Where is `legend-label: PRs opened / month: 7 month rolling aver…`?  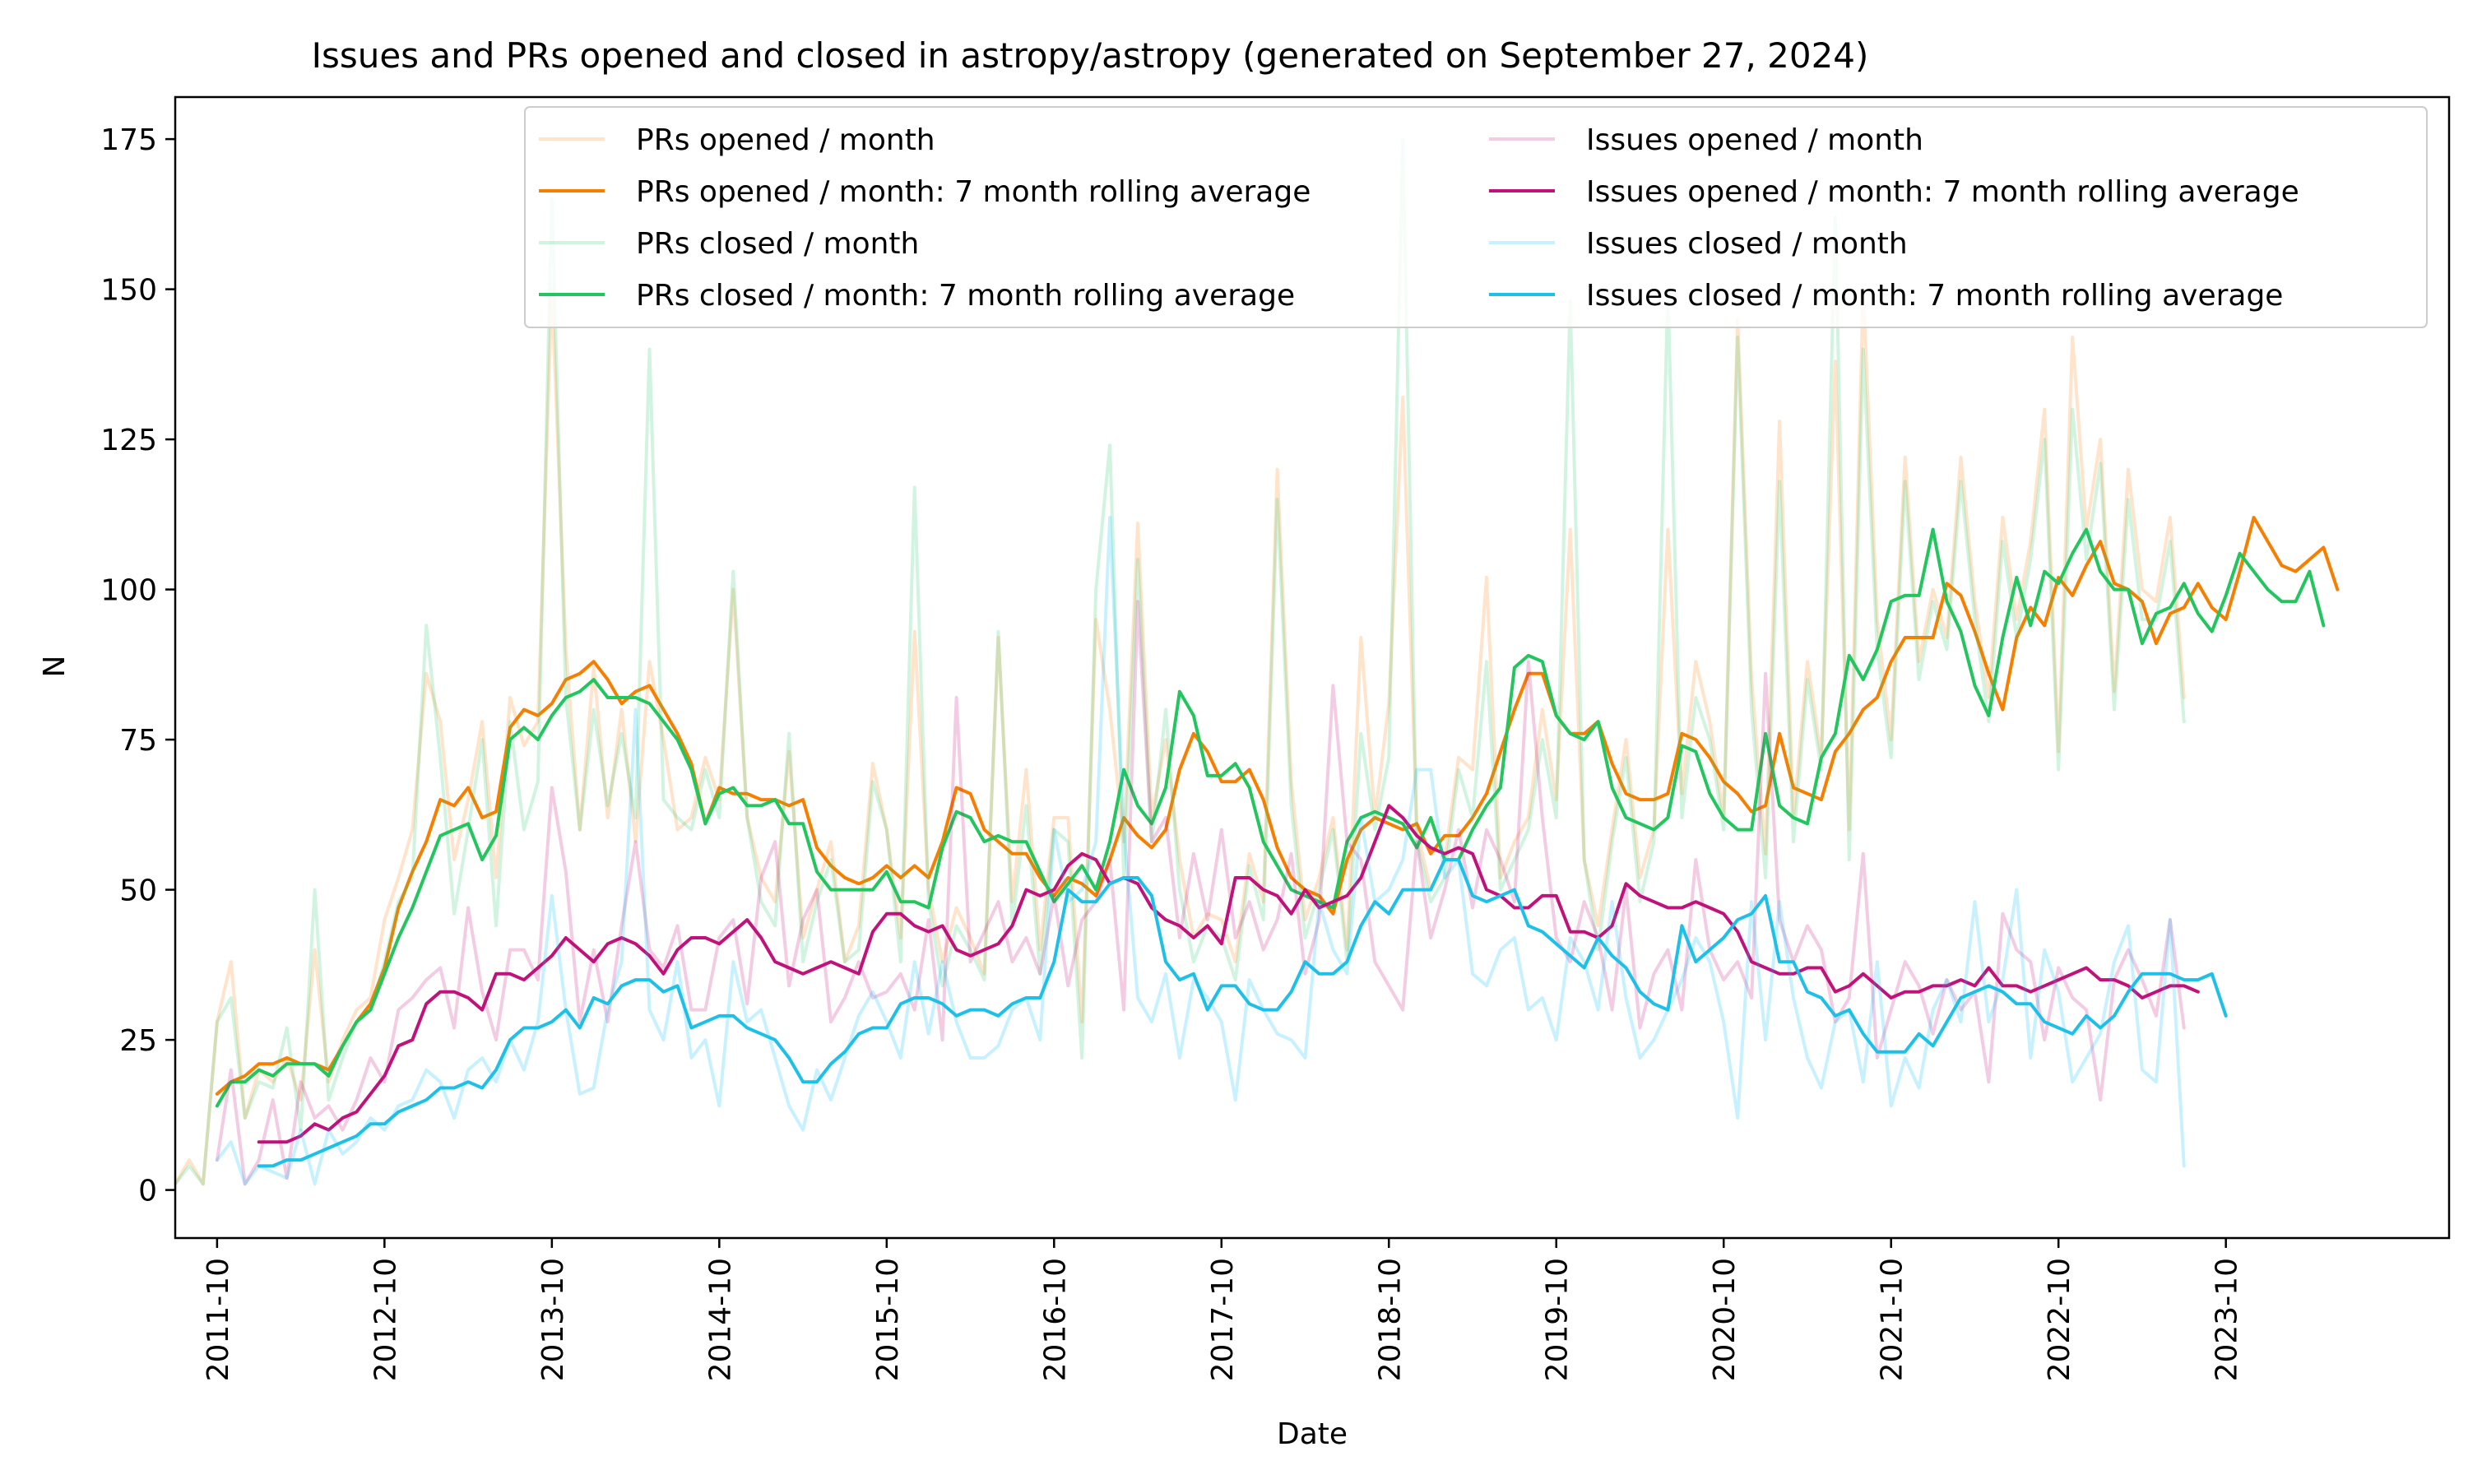
legend-label: PRs opened / month: 7 month rolling aver… is located at coordinates (973, 192).